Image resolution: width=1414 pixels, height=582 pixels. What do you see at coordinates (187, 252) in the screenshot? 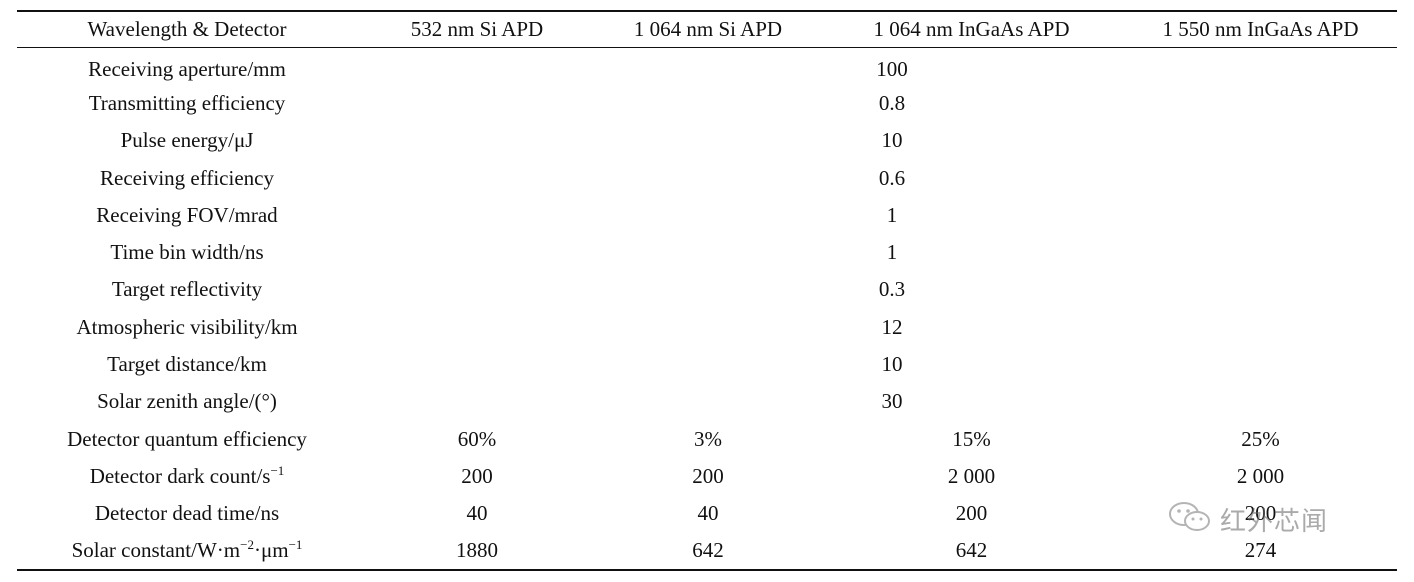
I see `param-cell: Time bin width/ns` at bounding box center [187, 252].